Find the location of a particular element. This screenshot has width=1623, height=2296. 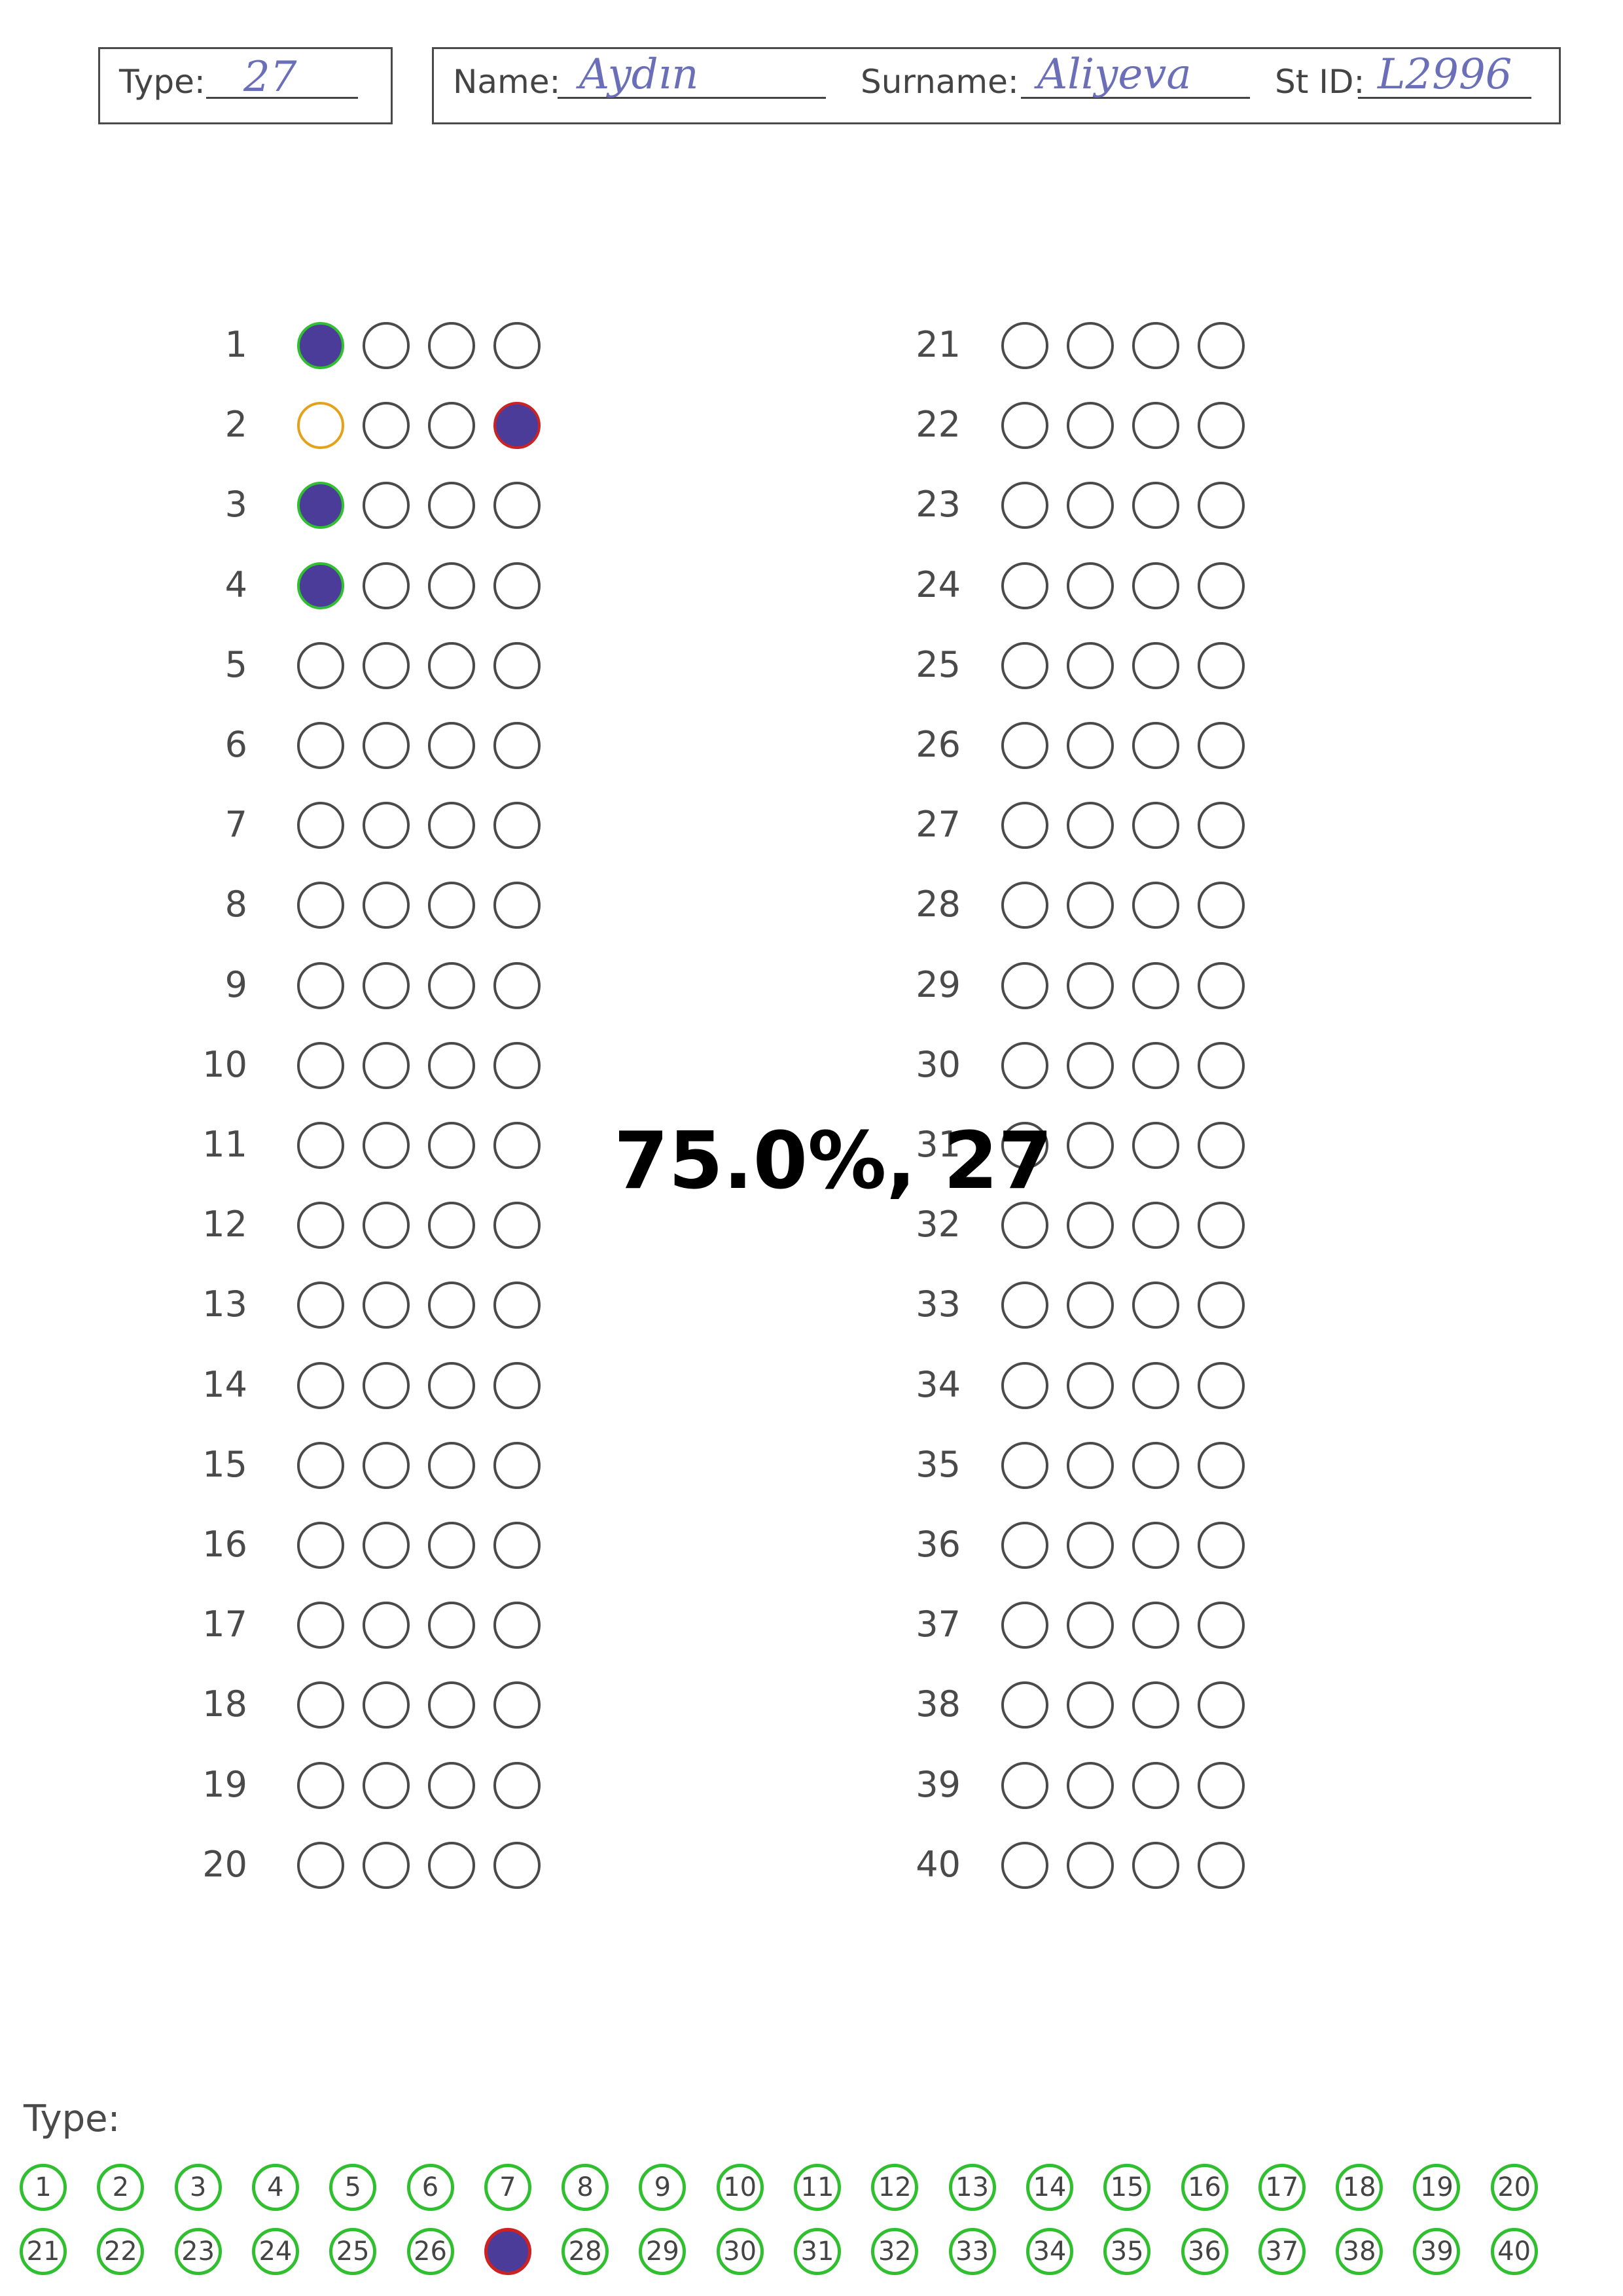

type-option-bubble: 35 is located at coordinates (1127, 2251).